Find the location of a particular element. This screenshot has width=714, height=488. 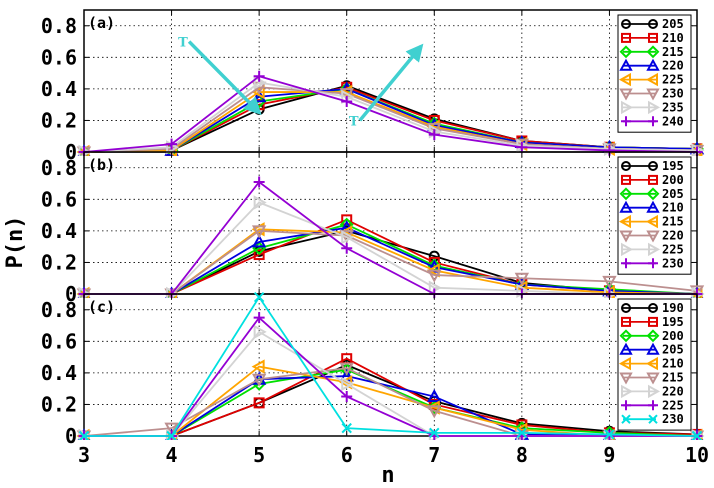

legend-label-190: 190 is located at coordinates (673, 308).